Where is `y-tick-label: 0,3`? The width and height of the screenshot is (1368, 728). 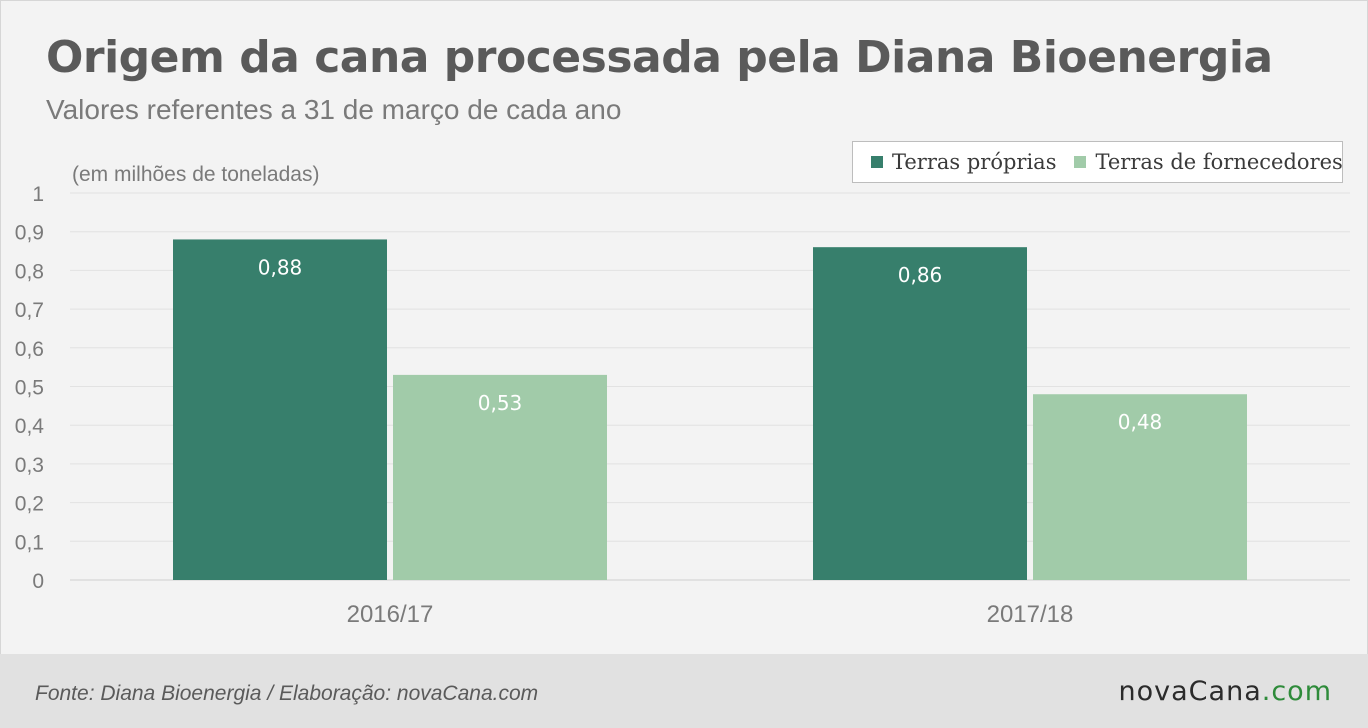 y-tick-label: 0,3 is located at coordinates (29, 465).